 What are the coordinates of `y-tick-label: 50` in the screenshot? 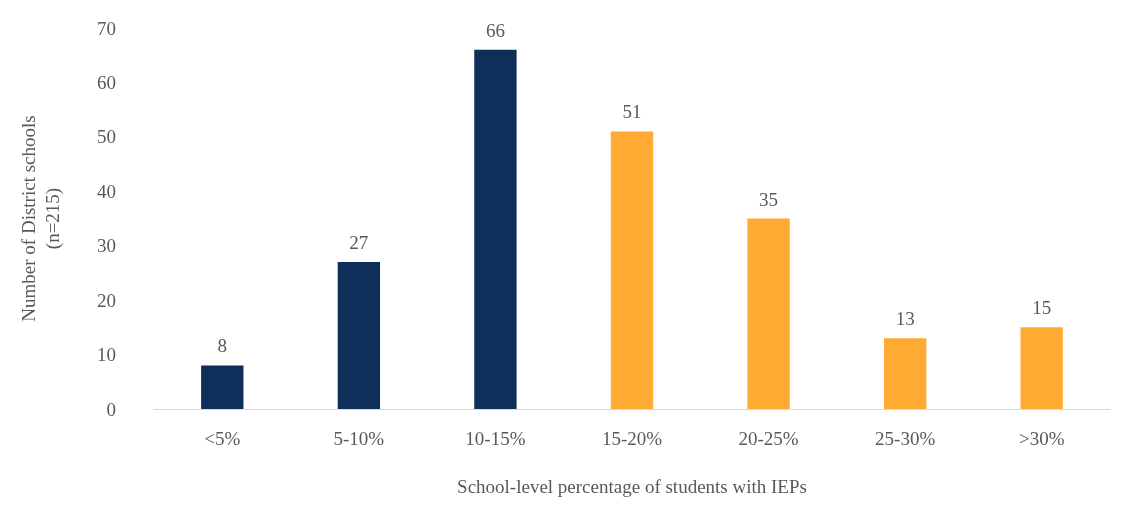 It's located at (106, 137).